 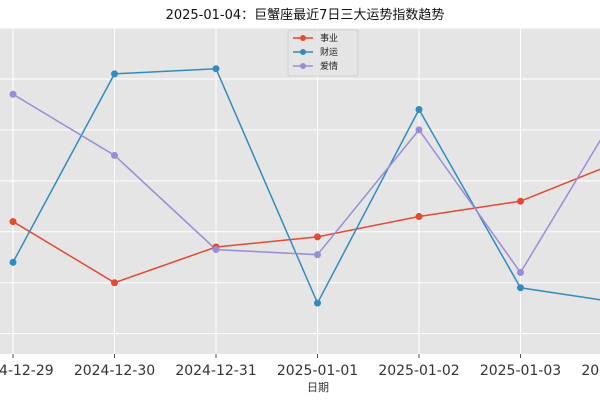 What do you see at coordinates (27, 371) in the screenshot?
I see `x-tick-label: 2024-12-29` at bounding box center [27, 371].